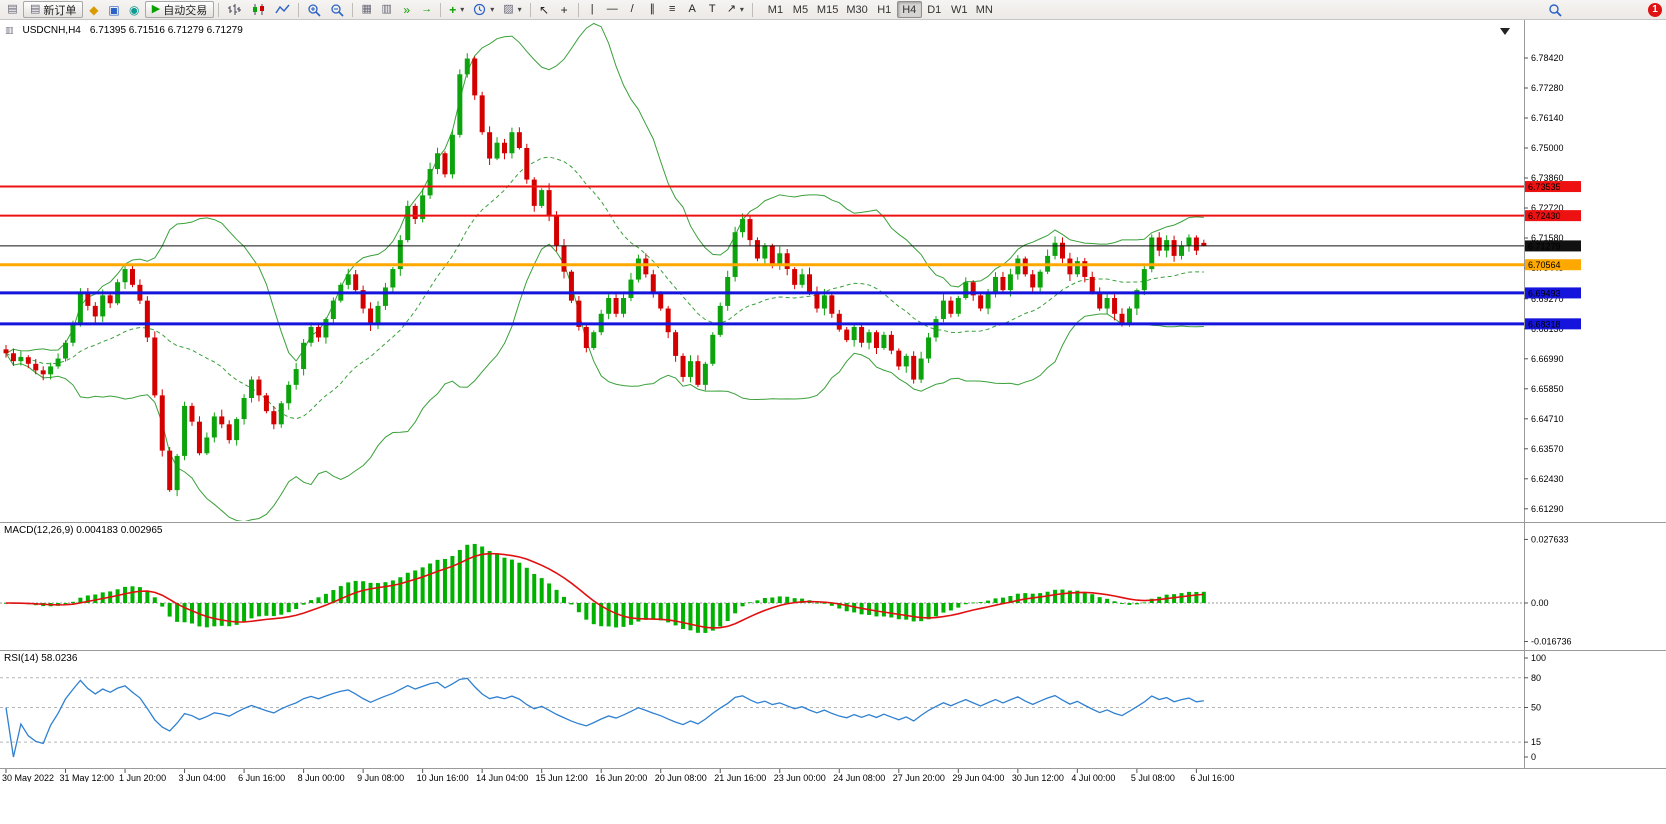 This screenshot has width=1666, height=824. What do you see at coordinates (179, 9) in the screenshot?
I see `autotrading-button: ▶ 自动交易` at bounding box center [179, 9].